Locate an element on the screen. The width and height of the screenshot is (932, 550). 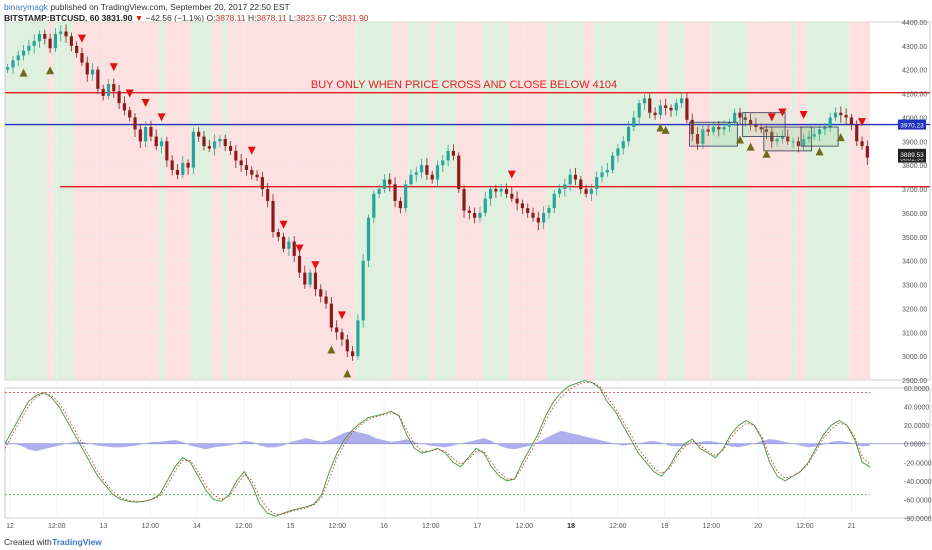
price-tag-label: 3831.90 is located at coordinates (912, 159).